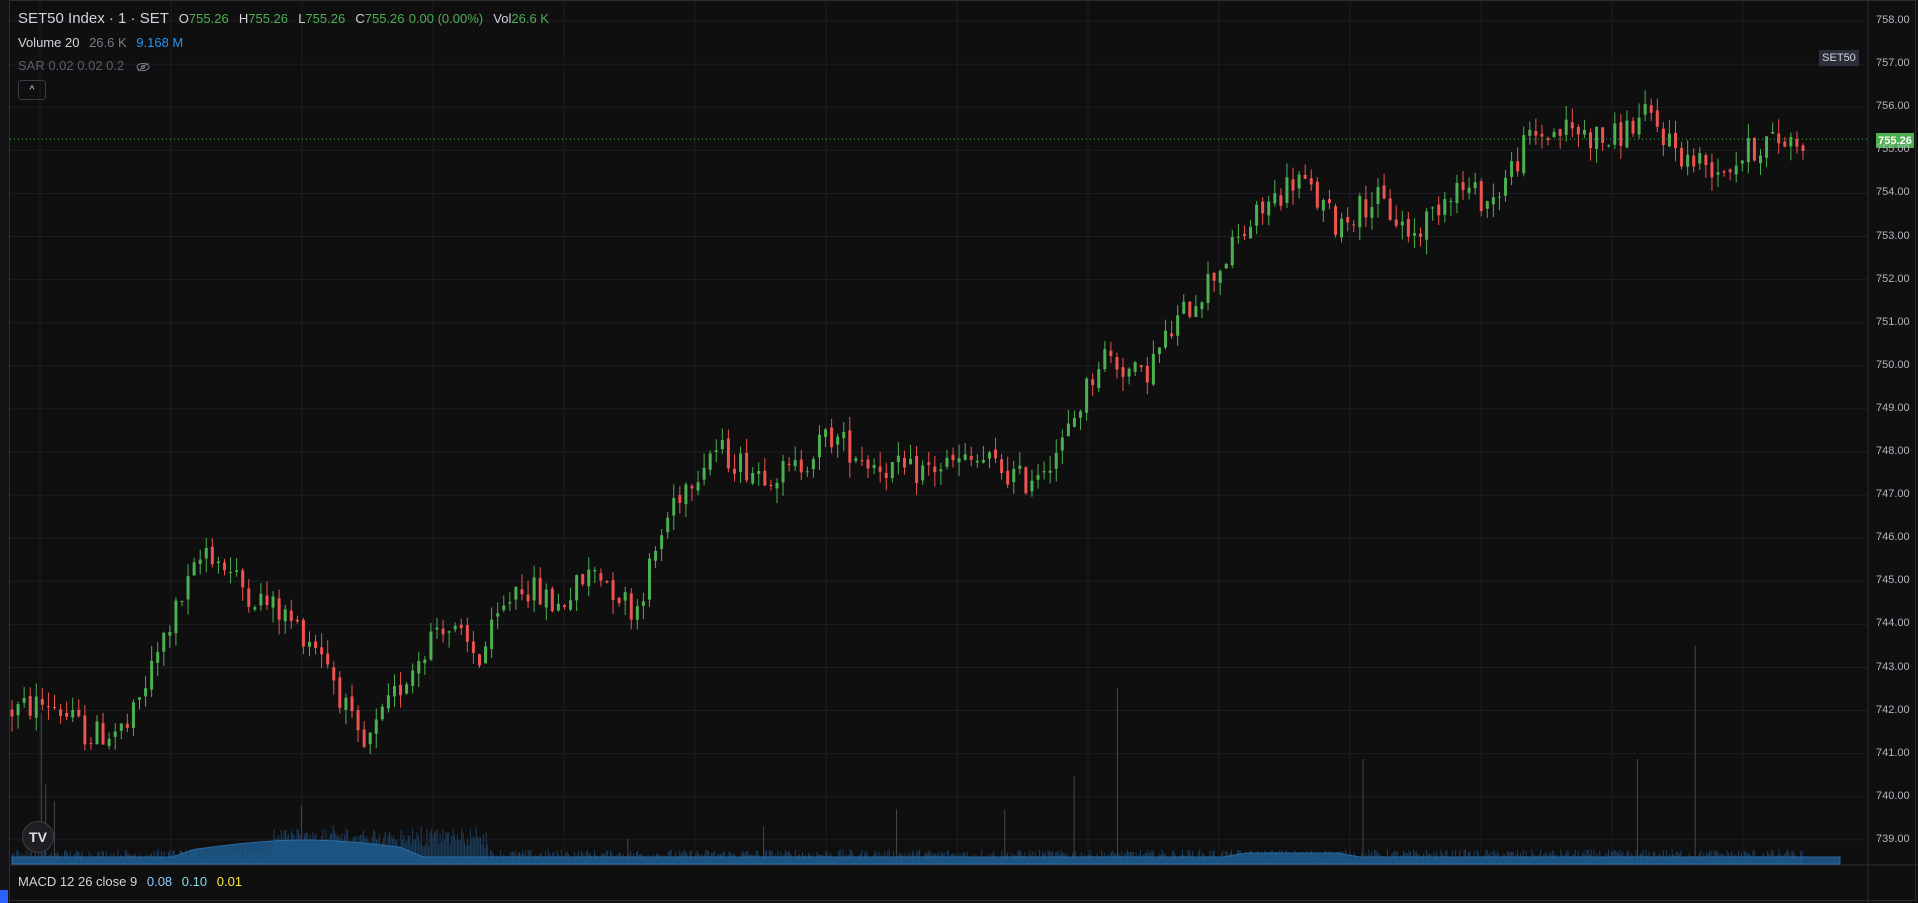 The height and width of the screenshot is (903, 1918). What do you see at coordinates (100, 42) in the screenshot?
I see `volume-legend: Volume 20 26.6 K 9.168 M` at bounding box center [100, 42].